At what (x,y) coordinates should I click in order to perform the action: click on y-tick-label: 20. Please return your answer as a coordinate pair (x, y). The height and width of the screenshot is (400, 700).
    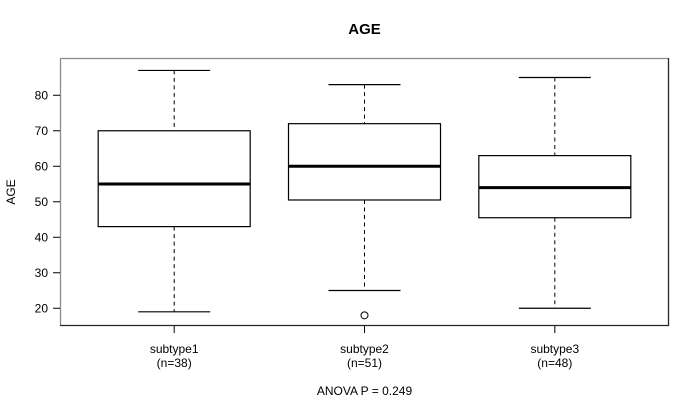
    Looking at the image, I should click on (42, 308).